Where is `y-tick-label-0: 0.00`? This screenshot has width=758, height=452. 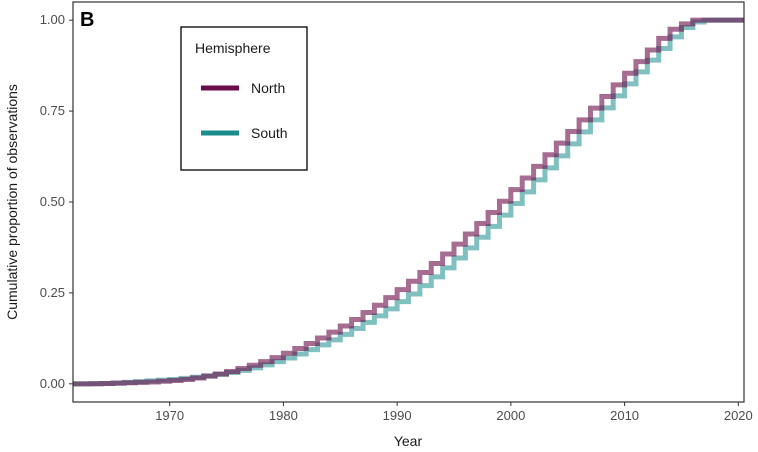
y-tick-label-0: 0.00 is located at coordinates (52, 383).